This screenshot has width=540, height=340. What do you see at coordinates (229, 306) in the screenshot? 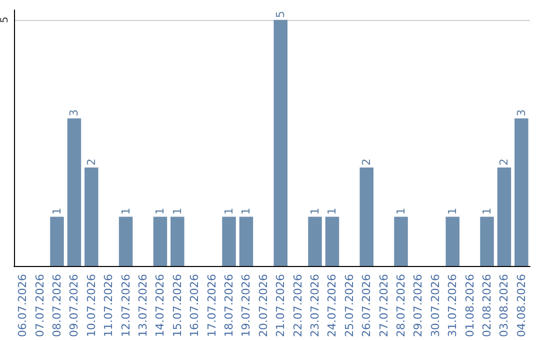
I see `x-tick-label: 18.07.2026` at bounding box center [229, 306].